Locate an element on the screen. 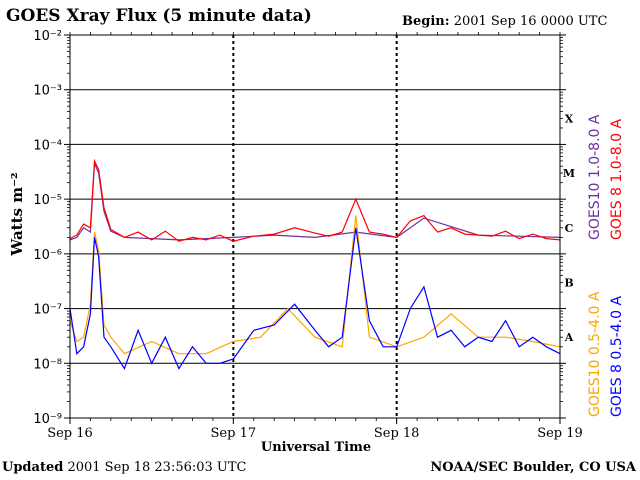 The width and height of the screenshot is (640, 480). legend-goes10-long: GOES10 1.0-8.0 A is located at coordinates (595, 177).